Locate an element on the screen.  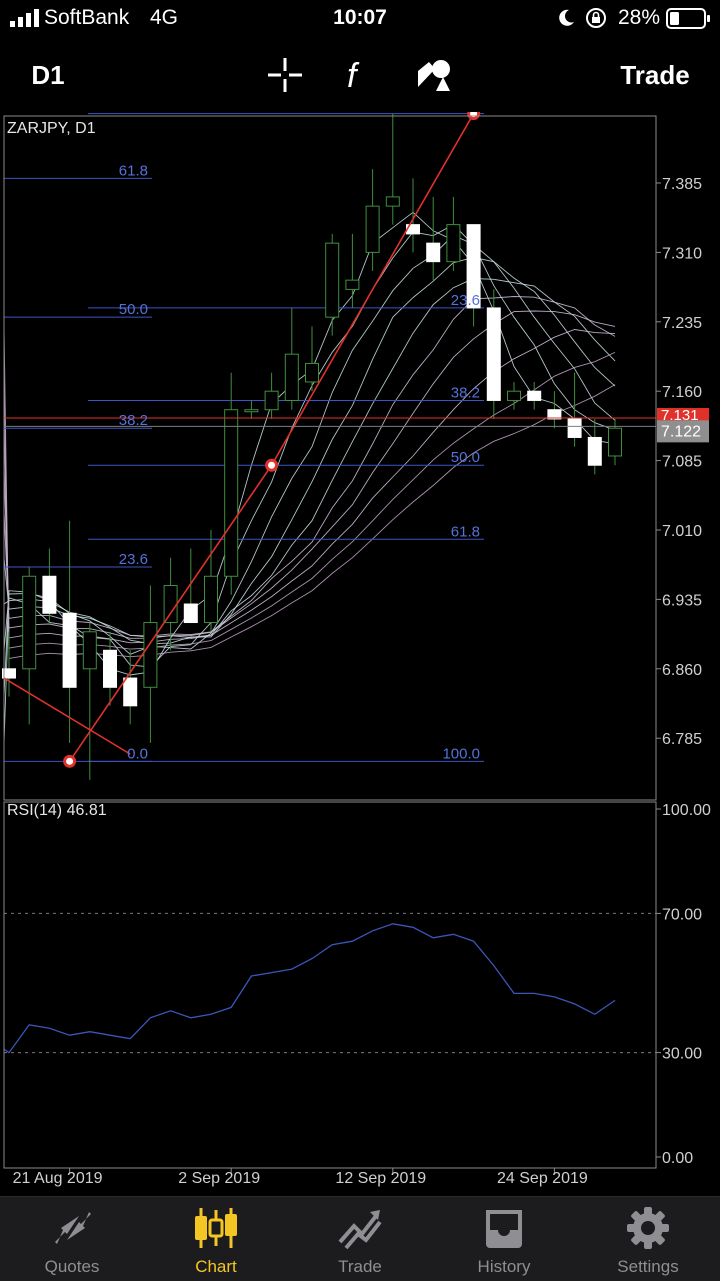
crosshair-button is located at coordinates (285, 75).